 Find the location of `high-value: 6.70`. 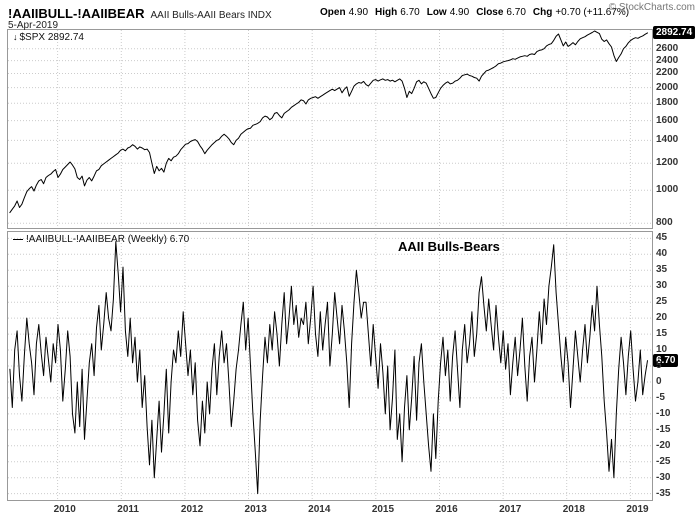

high-value: 6.70 is located at coordinates (410, 12).